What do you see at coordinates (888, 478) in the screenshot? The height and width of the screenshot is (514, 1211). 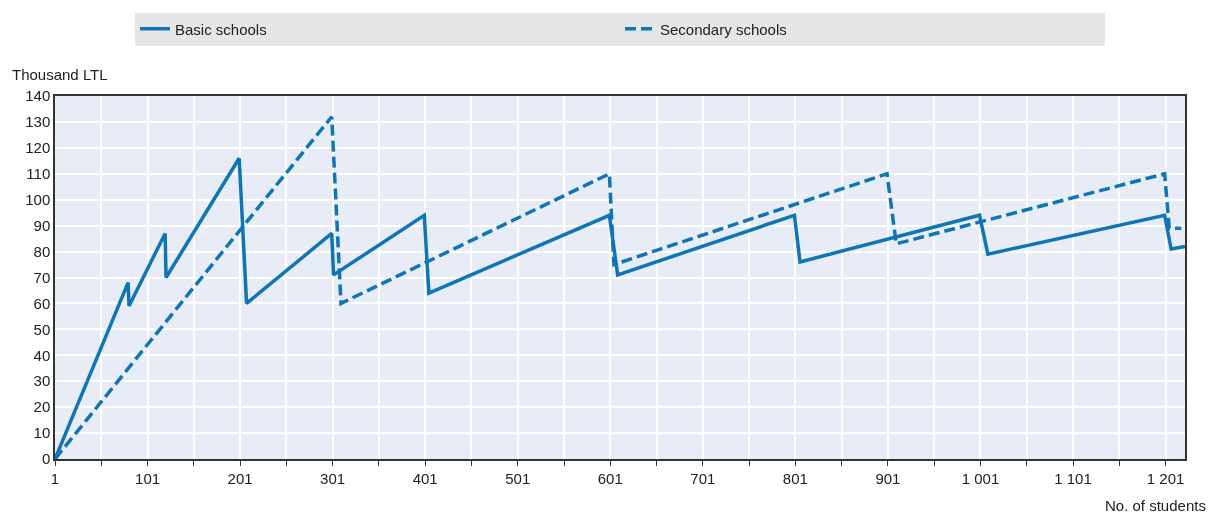 I see `x-tick-label: 901` at bounding box center [888, 478].